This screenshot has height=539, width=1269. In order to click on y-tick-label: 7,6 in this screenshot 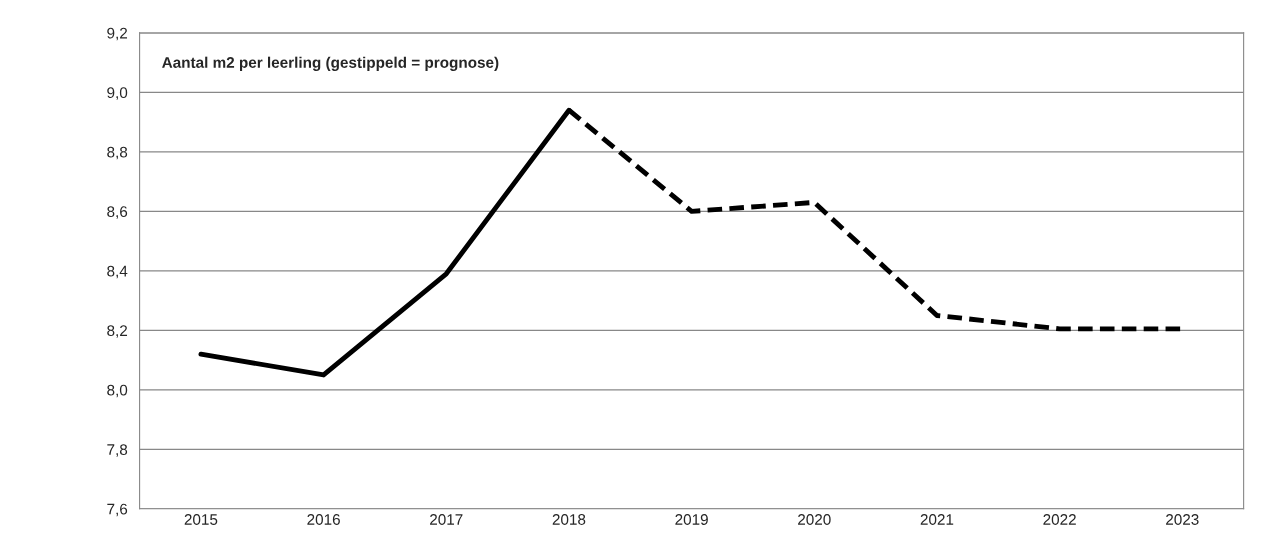, I will do `click(117, 510)`.